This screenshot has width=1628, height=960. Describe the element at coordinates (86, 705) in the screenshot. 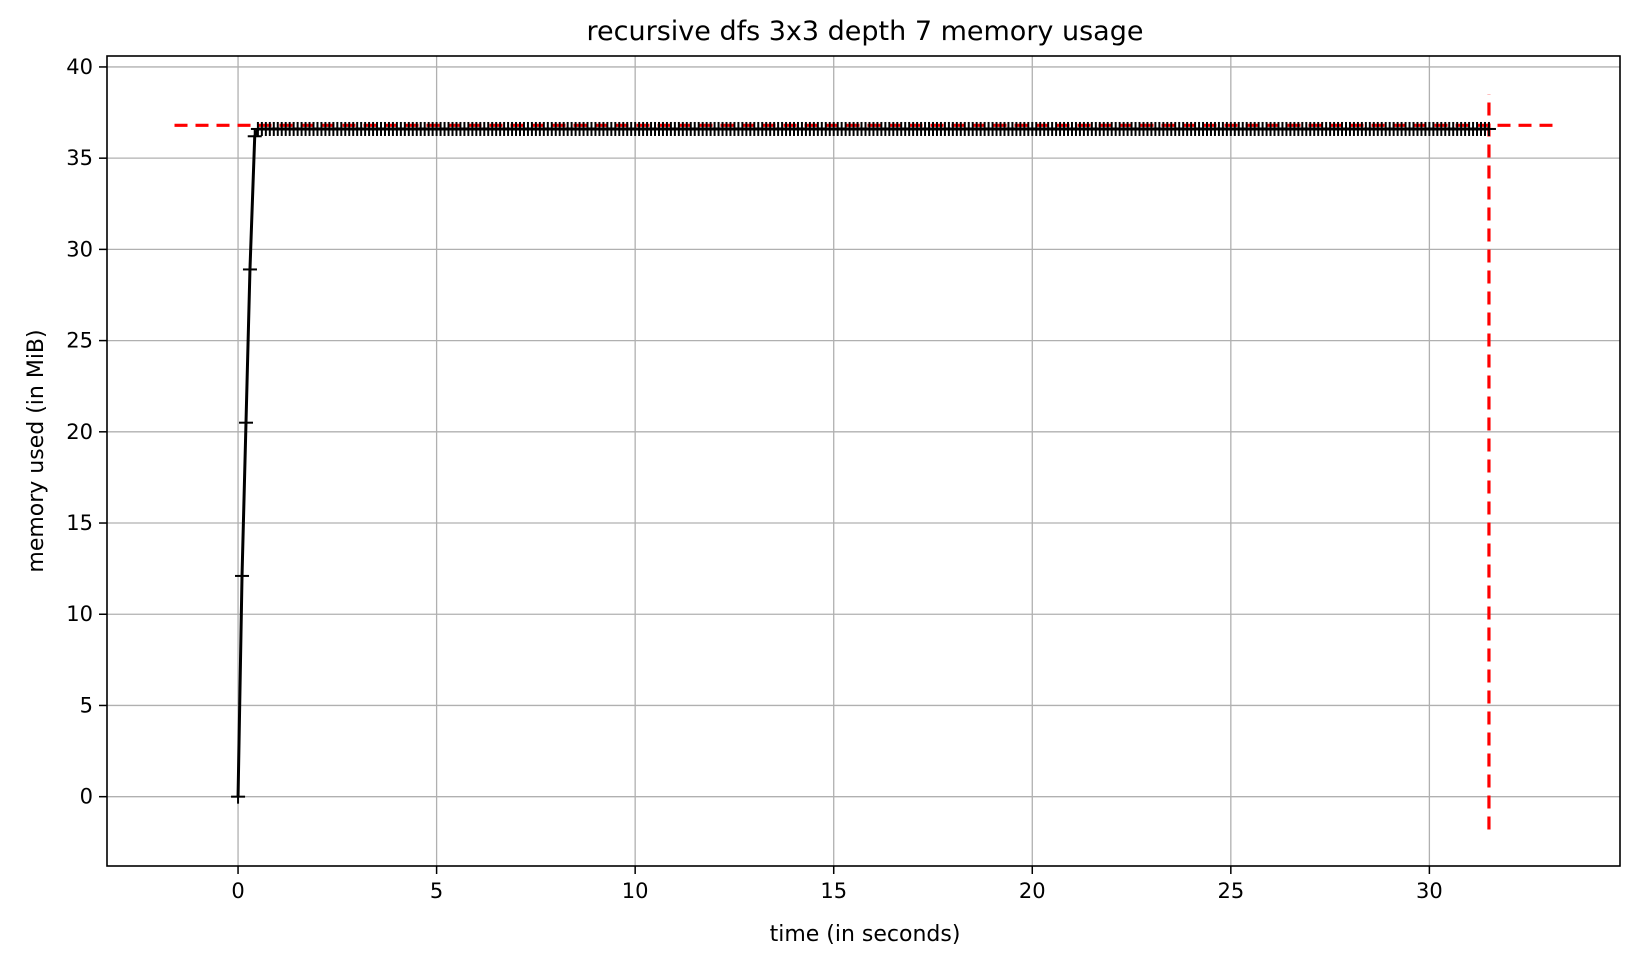

I see `y-tick-label: 5` at that location.